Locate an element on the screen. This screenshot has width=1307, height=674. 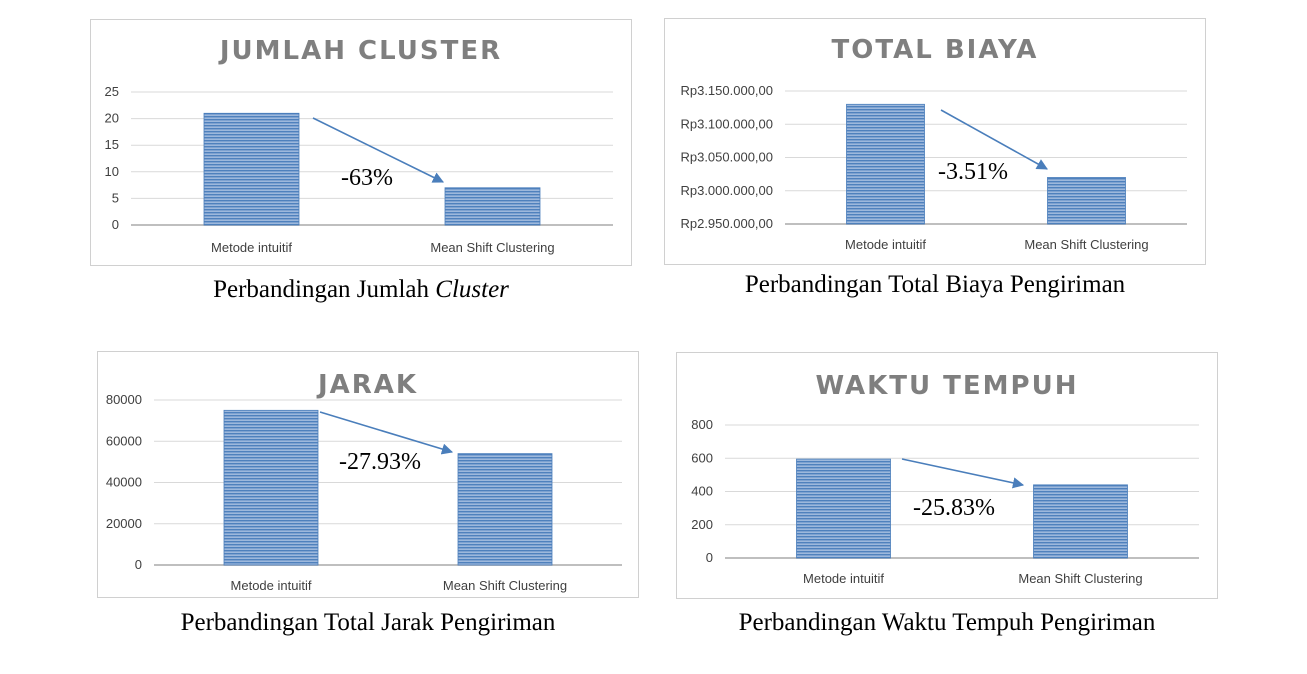
caption-text: Perbandingan Jumlah is located at coordinates (324, 289).